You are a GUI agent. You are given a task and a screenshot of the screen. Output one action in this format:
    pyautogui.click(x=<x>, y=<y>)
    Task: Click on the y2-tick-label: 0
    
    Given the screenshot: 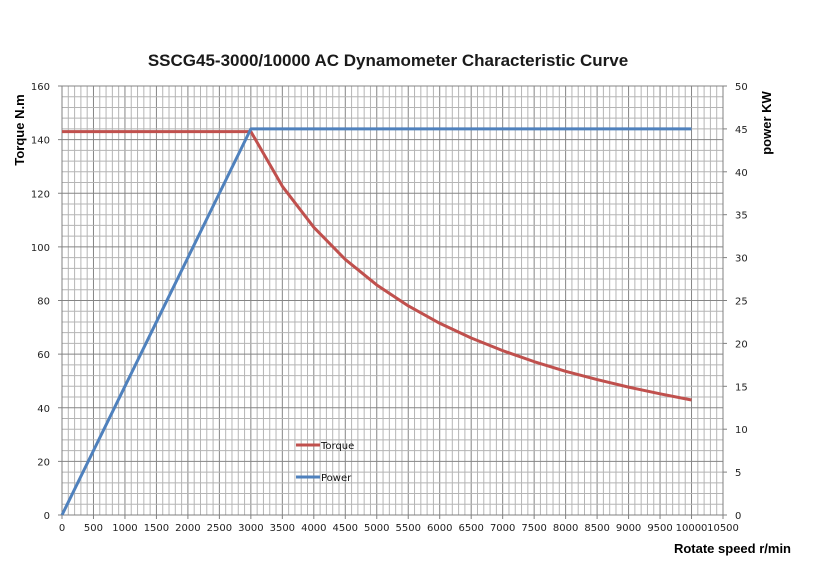 What is the action you would take?
    pyautogui.click(x=738, y=516)
    